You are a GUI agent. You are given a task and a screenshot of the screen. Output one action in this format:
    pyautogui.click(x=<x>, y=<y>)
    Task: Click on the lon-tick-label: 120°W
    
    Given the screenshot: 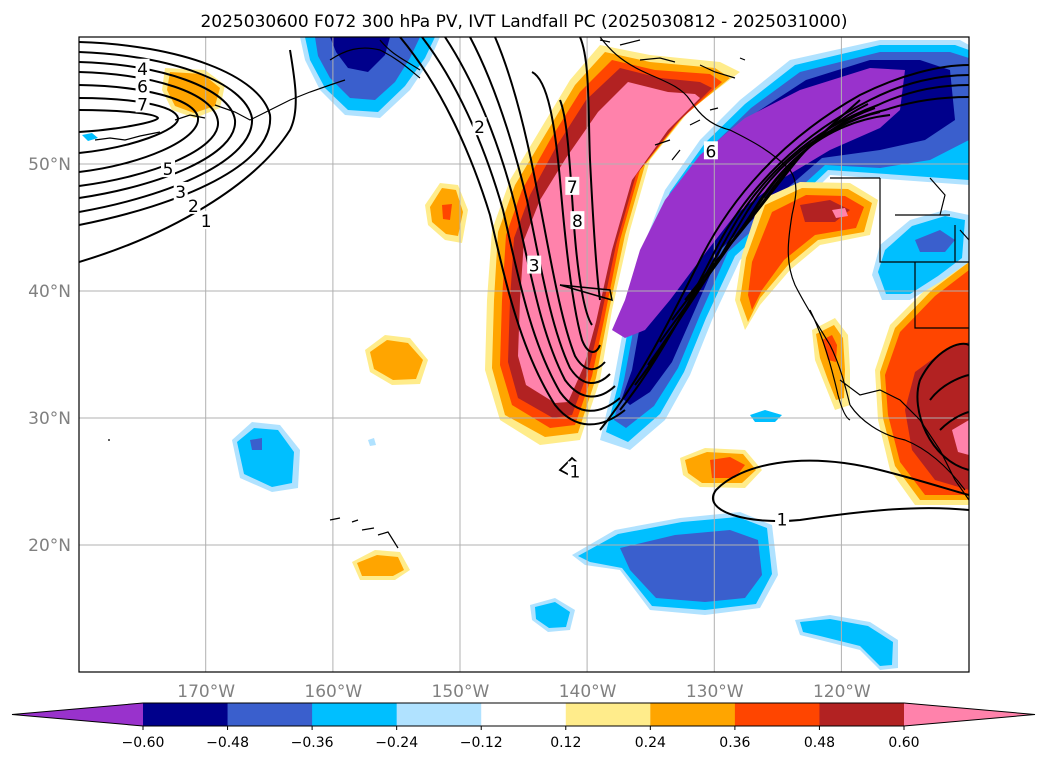 What is the action you would take?
    pyautogui.click(x=842, y=692)
    